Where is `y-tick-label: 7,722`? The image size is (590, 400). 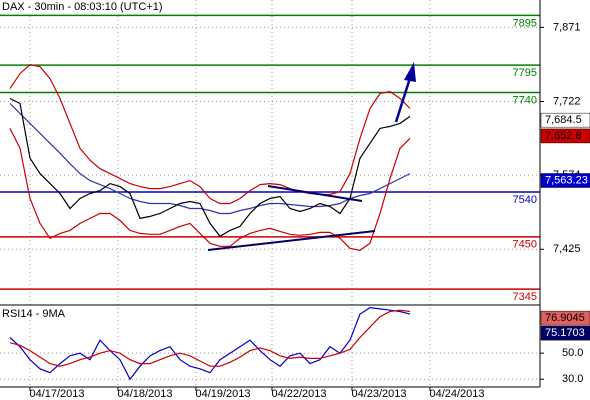
y-tick-label: 7,722 is located at coordinates (567, 101).